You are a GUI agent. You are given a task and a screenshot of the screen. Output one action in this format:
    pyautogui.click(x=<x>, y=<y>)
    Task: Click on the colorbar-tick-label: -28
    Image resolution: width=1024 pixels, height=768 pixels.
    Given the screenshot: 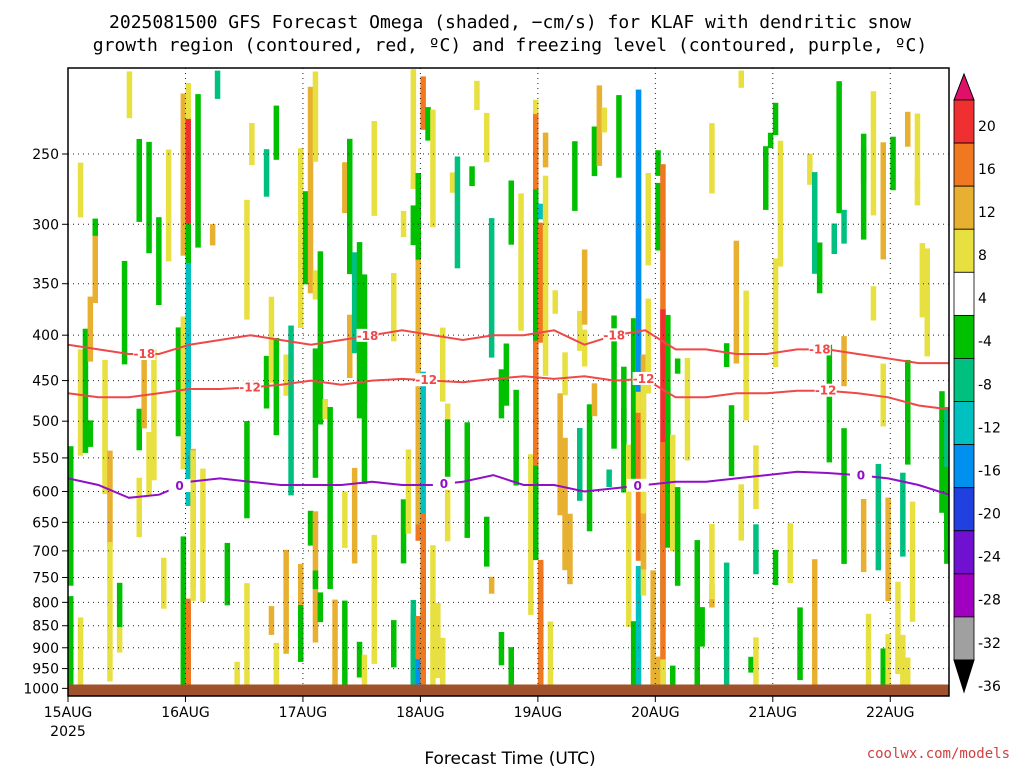 What is the action you would take?
    pyautogui.click(x=989, y=601)
    